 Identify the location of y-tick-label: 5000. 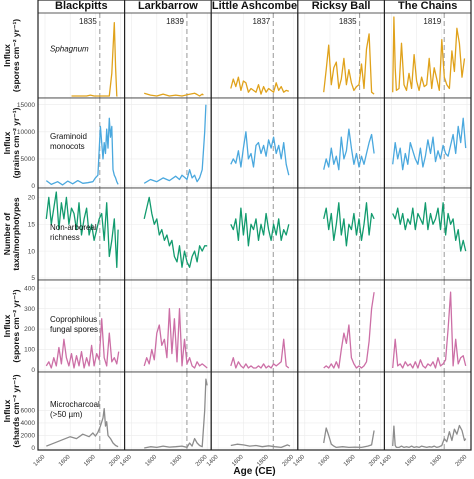
(28, 159).